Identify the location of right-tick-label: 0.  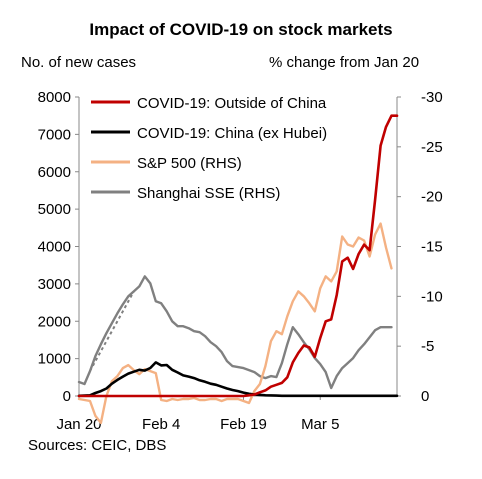
(425, 396).